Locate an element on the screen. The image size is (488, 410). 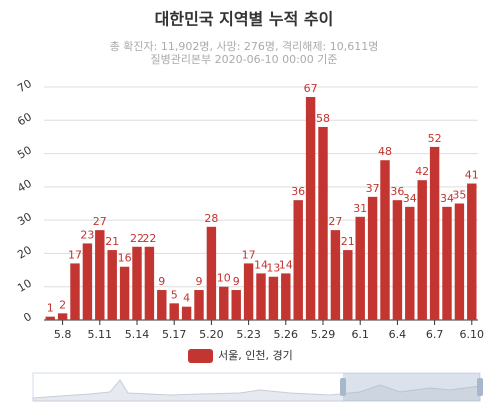
value-label: 67 is located at coordinates (311, 88).